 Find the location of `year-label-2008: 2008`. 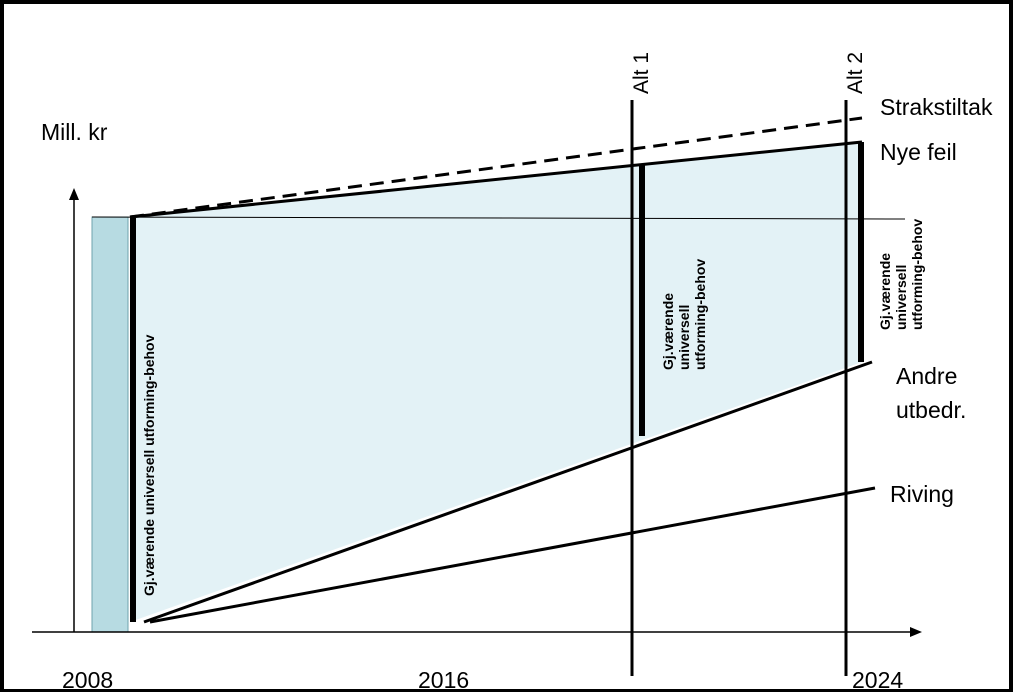

year-label-2008: 2008 is located at coordinates (87, 679).